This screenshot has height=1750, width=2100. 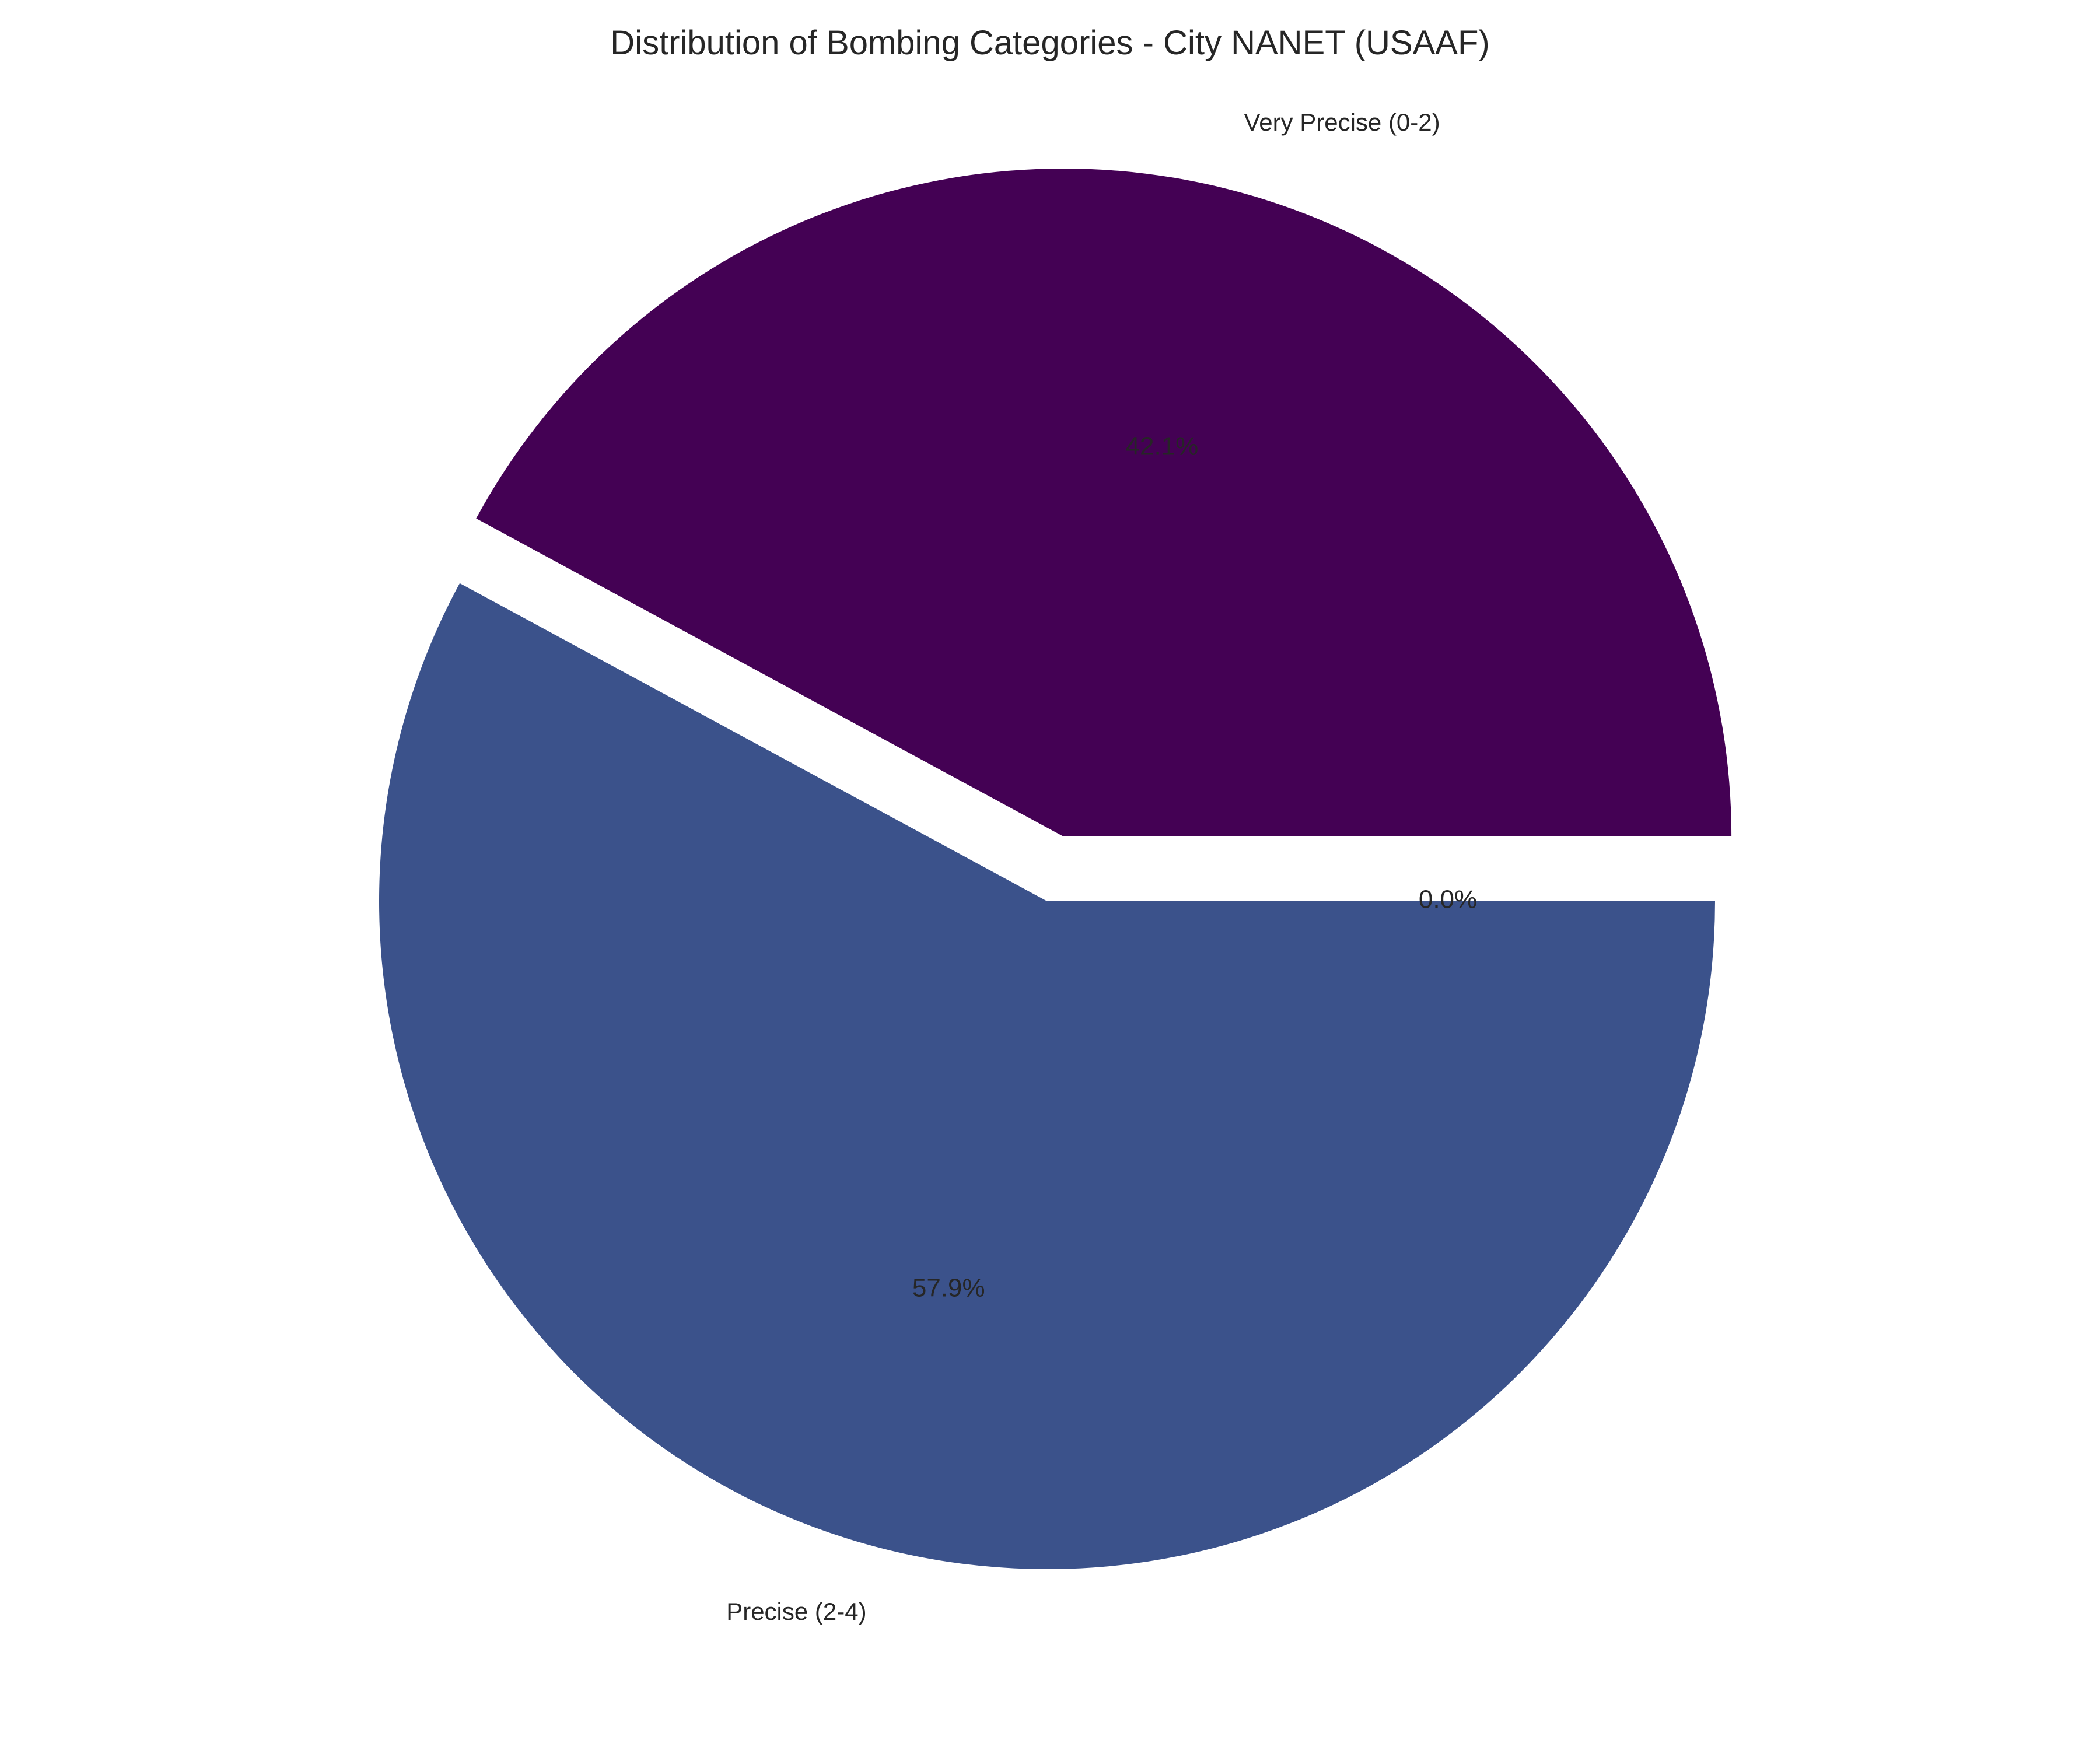 I want to click on pct-label-very-precise-0-2: 42.1%, so click(x=1162, y=446).